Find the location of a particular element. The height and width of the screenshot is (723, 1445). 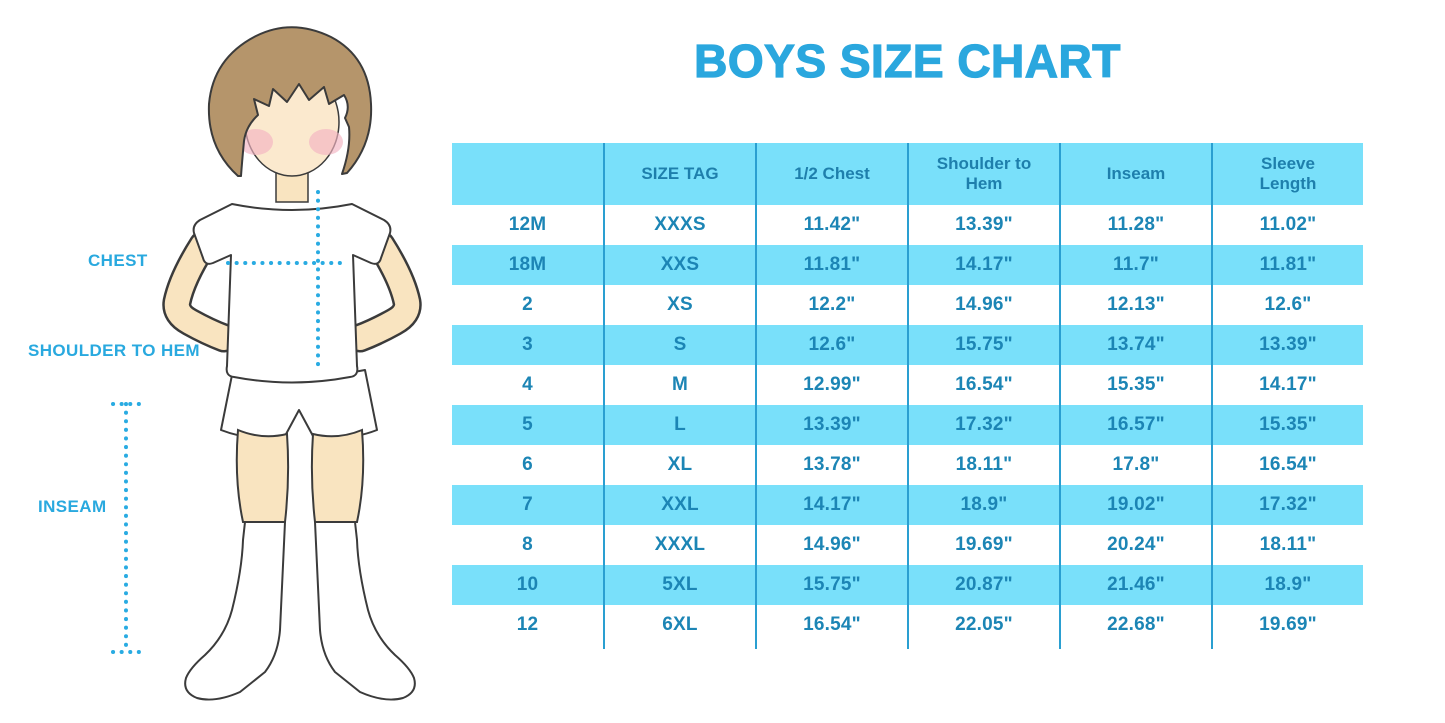

boy-socks is located at coordinates (300, 611).